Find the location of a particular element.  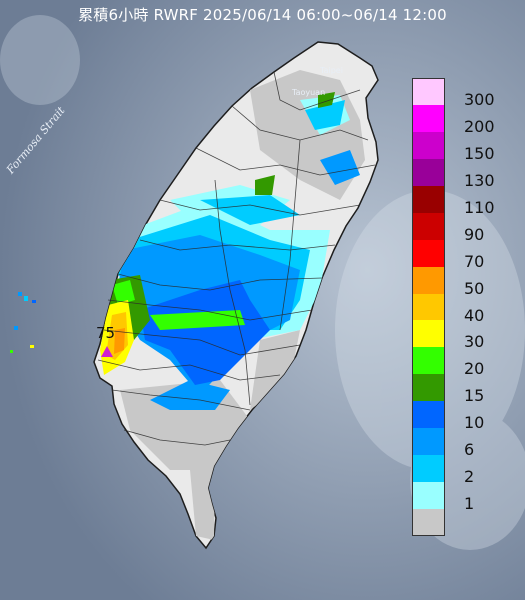

legend-row: 110 is located at coordinates (460, 201).